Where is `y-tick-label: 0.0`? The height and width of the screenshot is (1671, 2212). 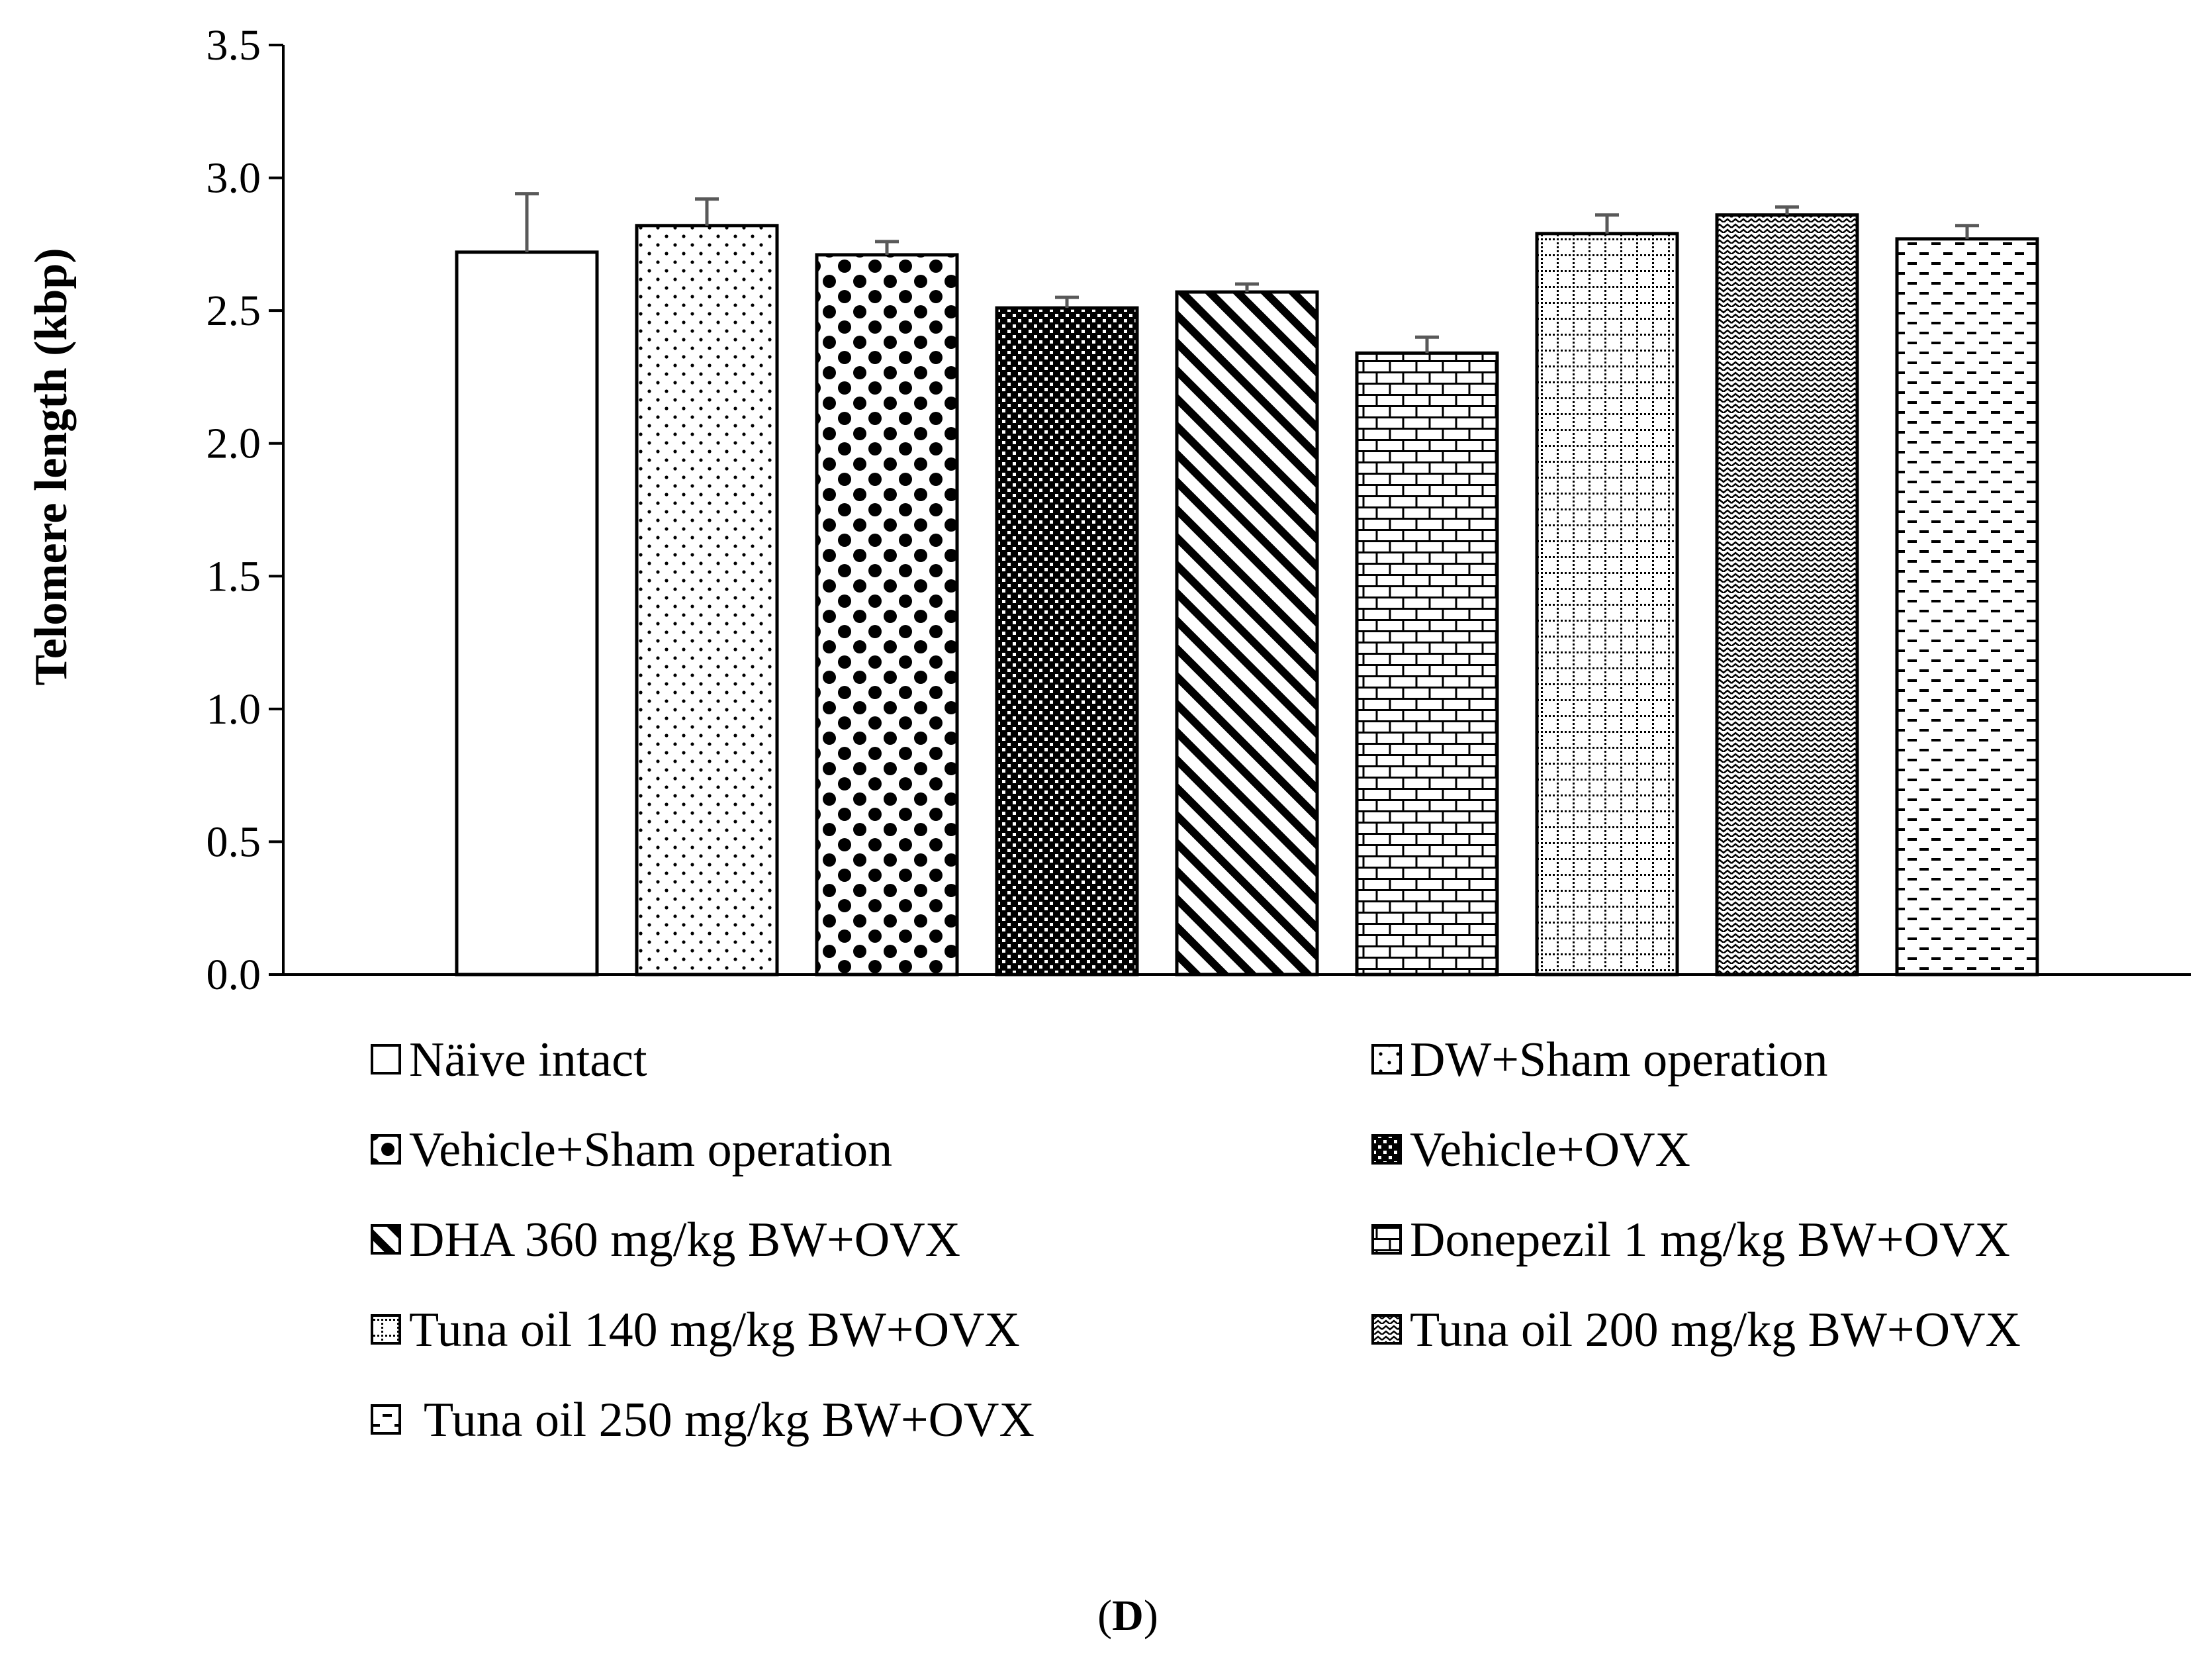
y-tick-label: 0.0 is located at coordinates (234, 975).